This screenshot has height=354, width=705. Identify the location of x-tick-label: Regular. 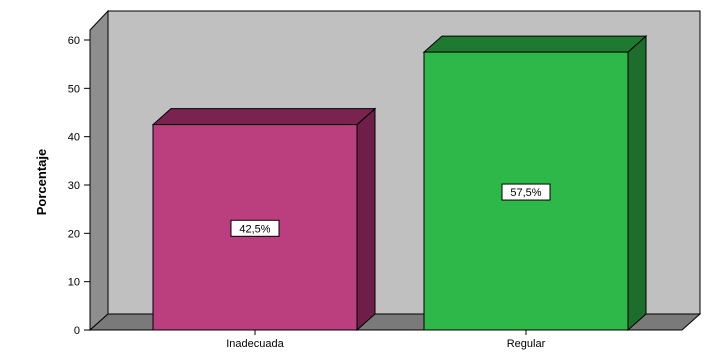
(526, 344).